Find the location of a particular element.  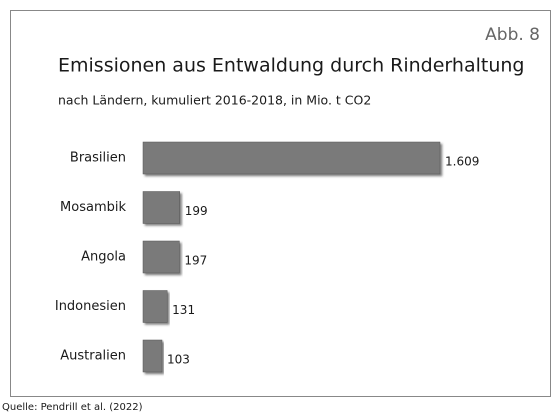

category-label: Mosambik is located at coordinates (93, 207).